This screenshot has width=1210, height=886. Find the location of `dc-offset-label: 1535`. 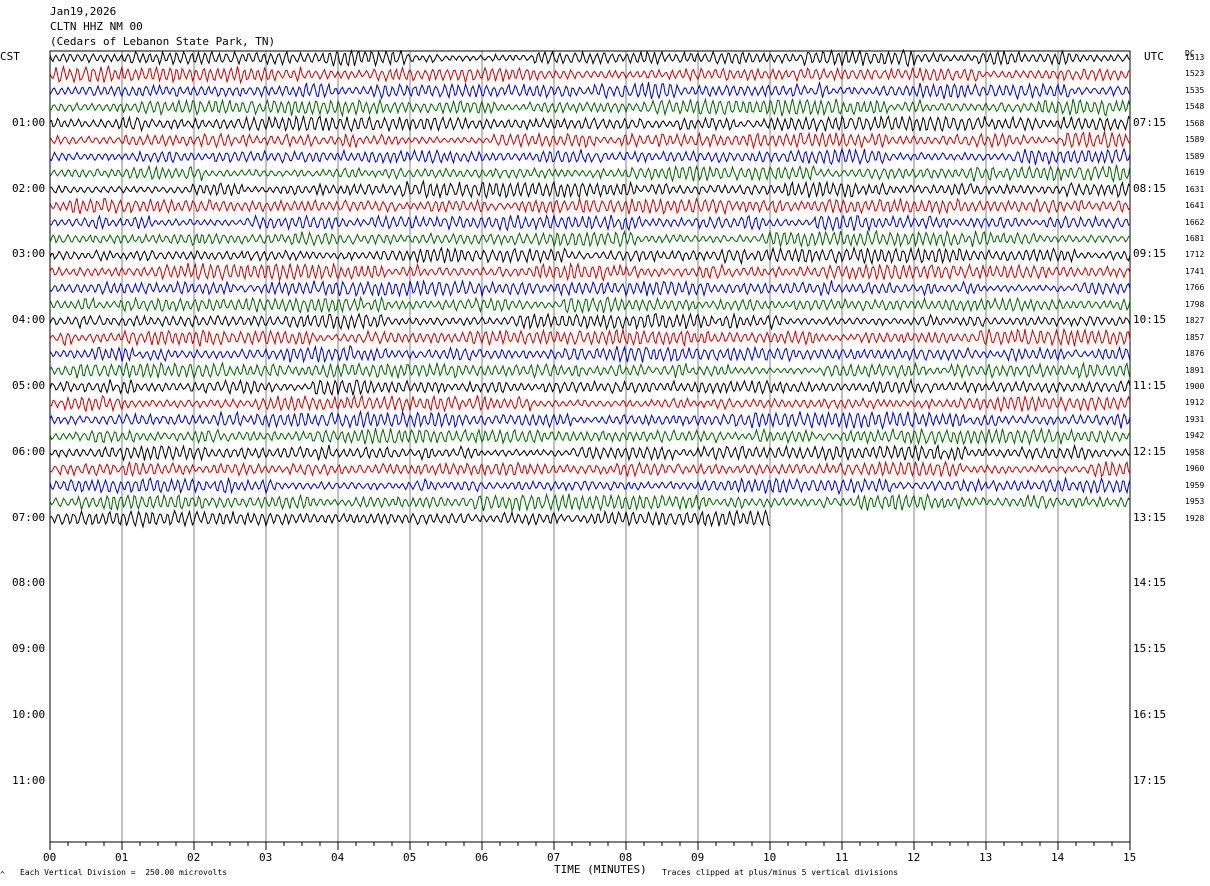

dc-offset-label: 1535 is located at coordinates (1195, 90).